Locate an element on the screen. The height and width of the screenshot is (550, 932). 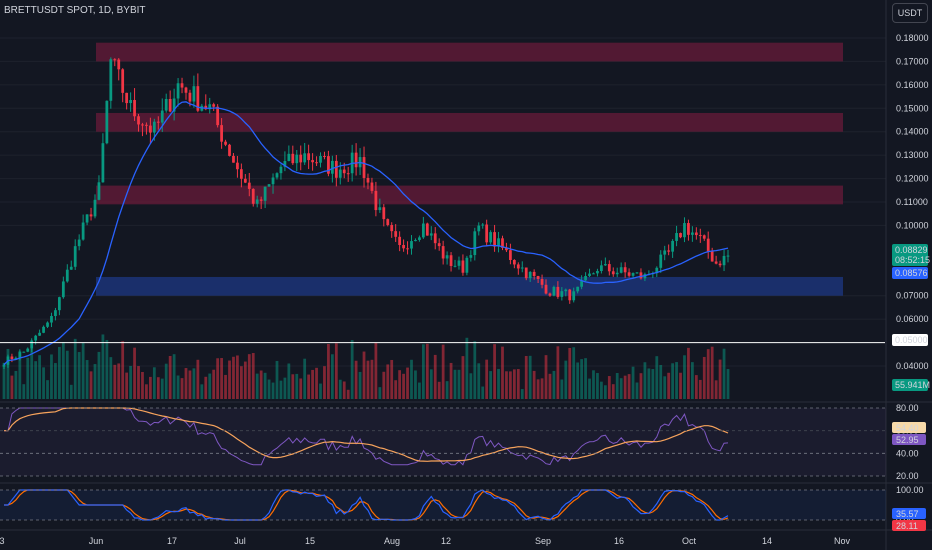
resistance-zone is located at coordinates (469, 52).